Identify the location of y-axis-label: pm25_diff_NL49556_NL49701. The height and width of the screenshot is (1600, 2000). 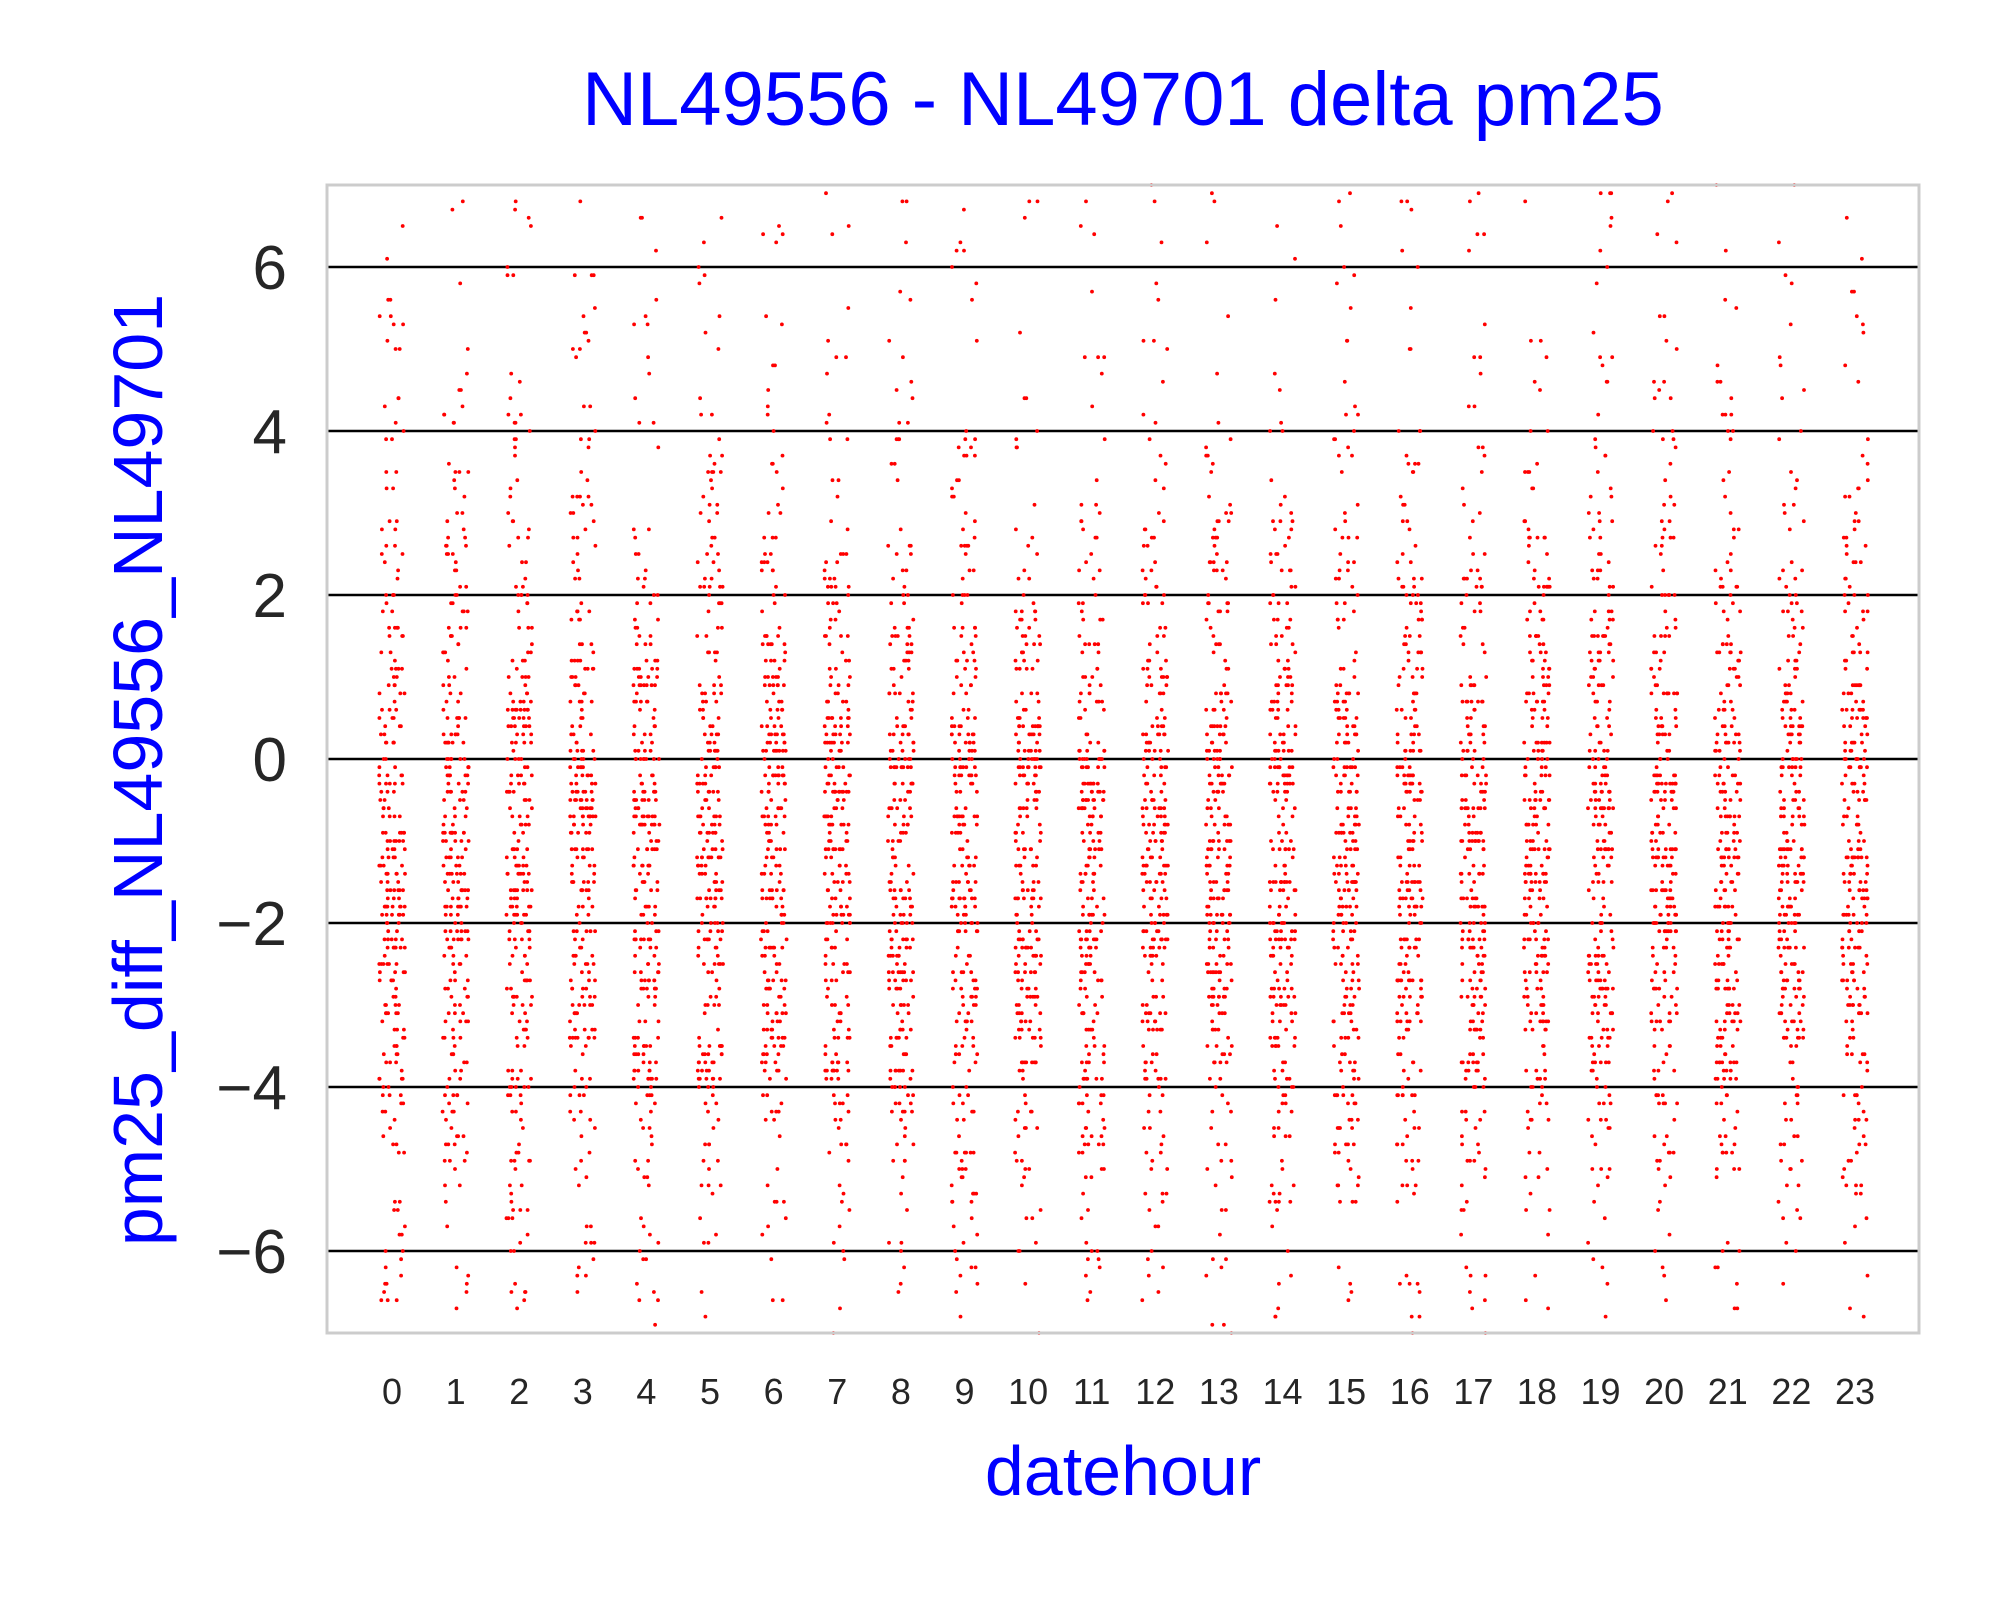
(138, 770).